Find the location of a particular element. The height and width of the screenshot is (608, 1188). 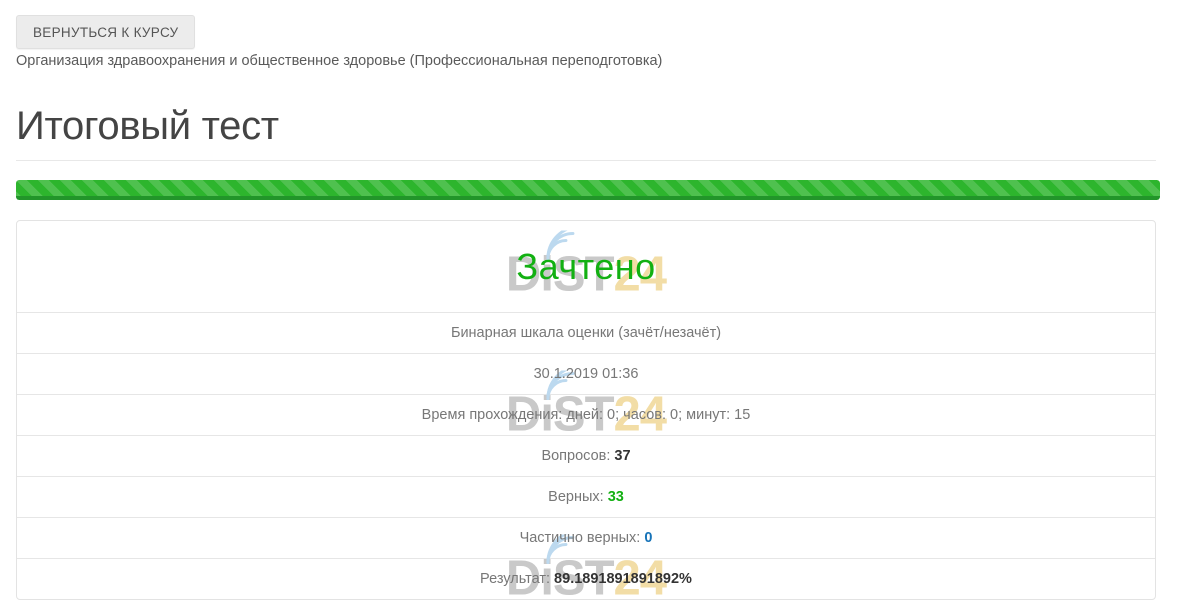

quiz-progress-fill is located at coordinates (588, 190).